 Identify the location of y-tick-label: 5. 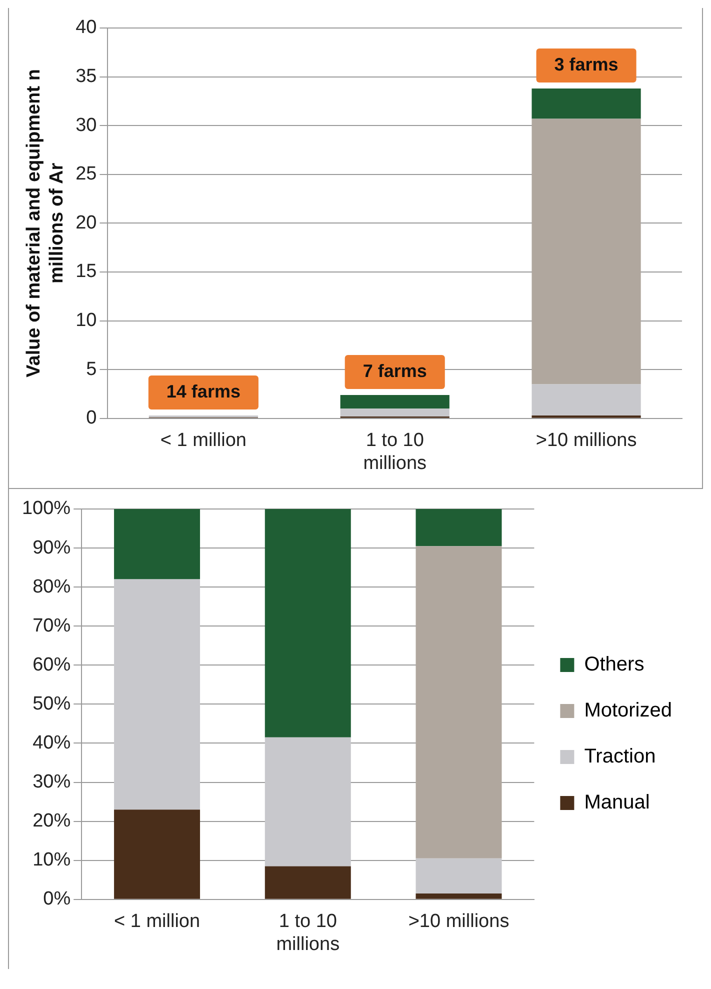
(91, 369).